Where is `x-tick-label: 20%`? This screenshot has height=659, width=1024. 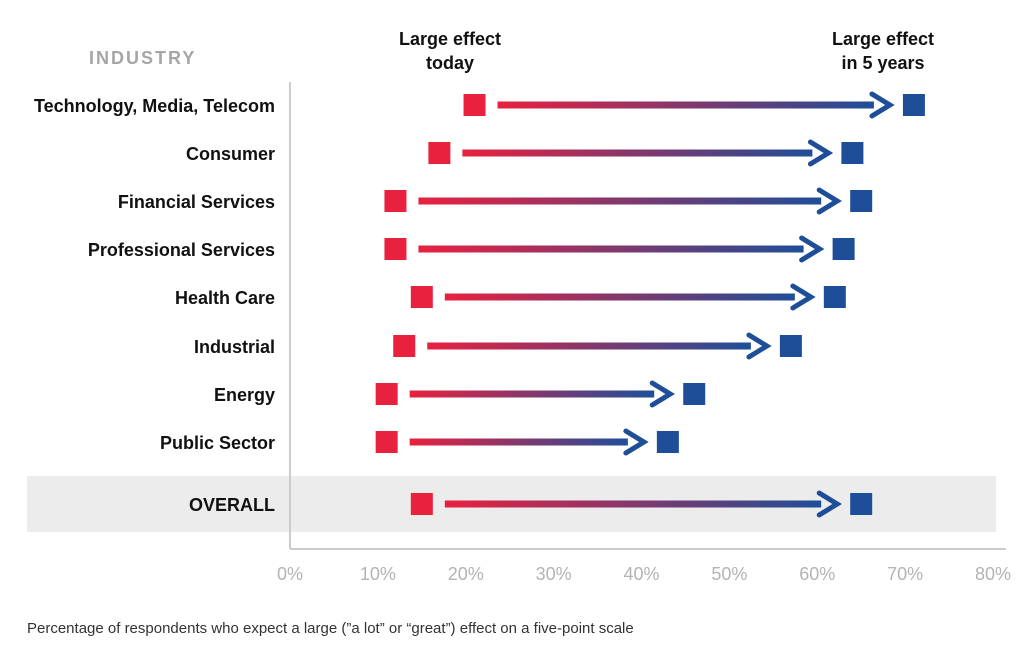
x-tick-label: 20% is located at coordinates (466, 574).